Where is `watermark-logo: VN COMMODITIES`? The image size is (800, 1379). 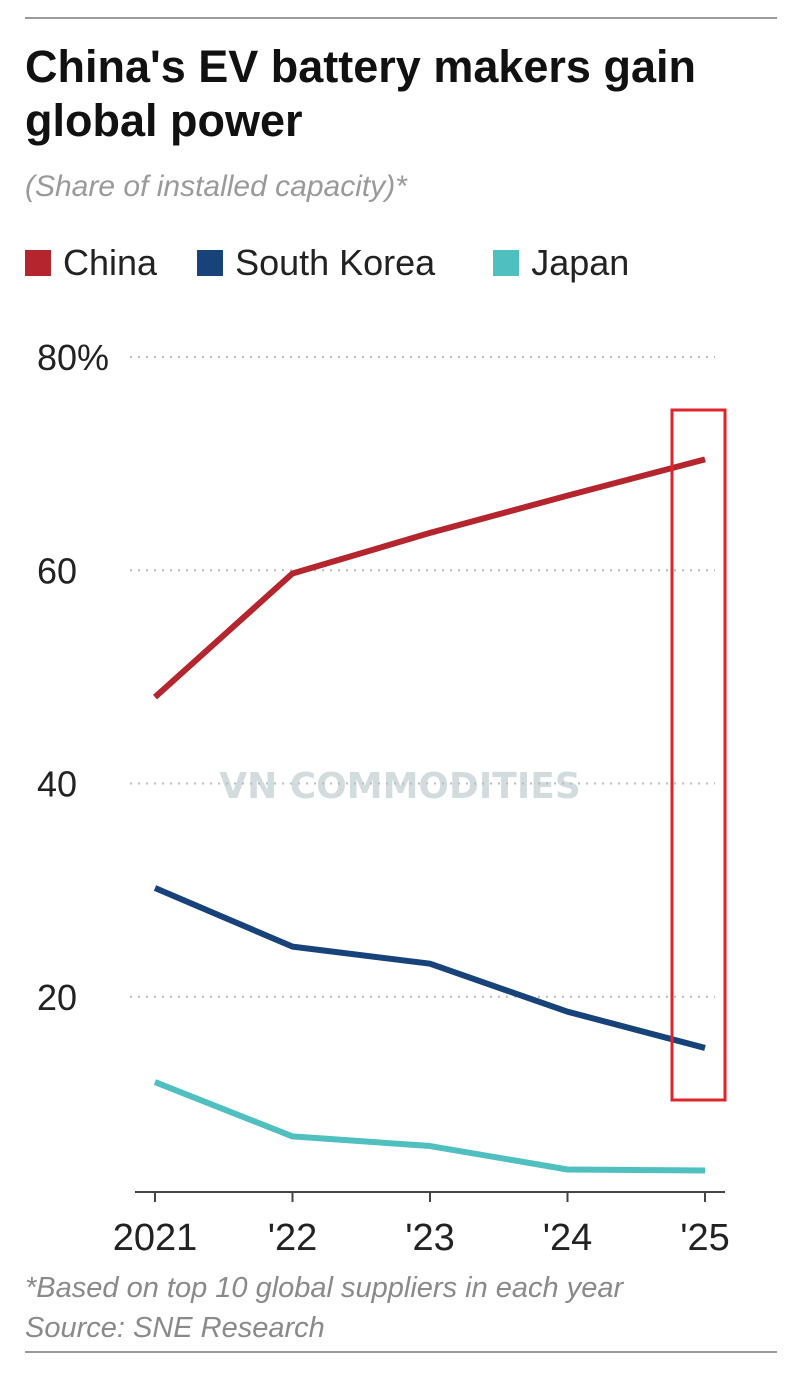
watermark-logo: VN COMMODITIES is located at coordinates (400, 786).